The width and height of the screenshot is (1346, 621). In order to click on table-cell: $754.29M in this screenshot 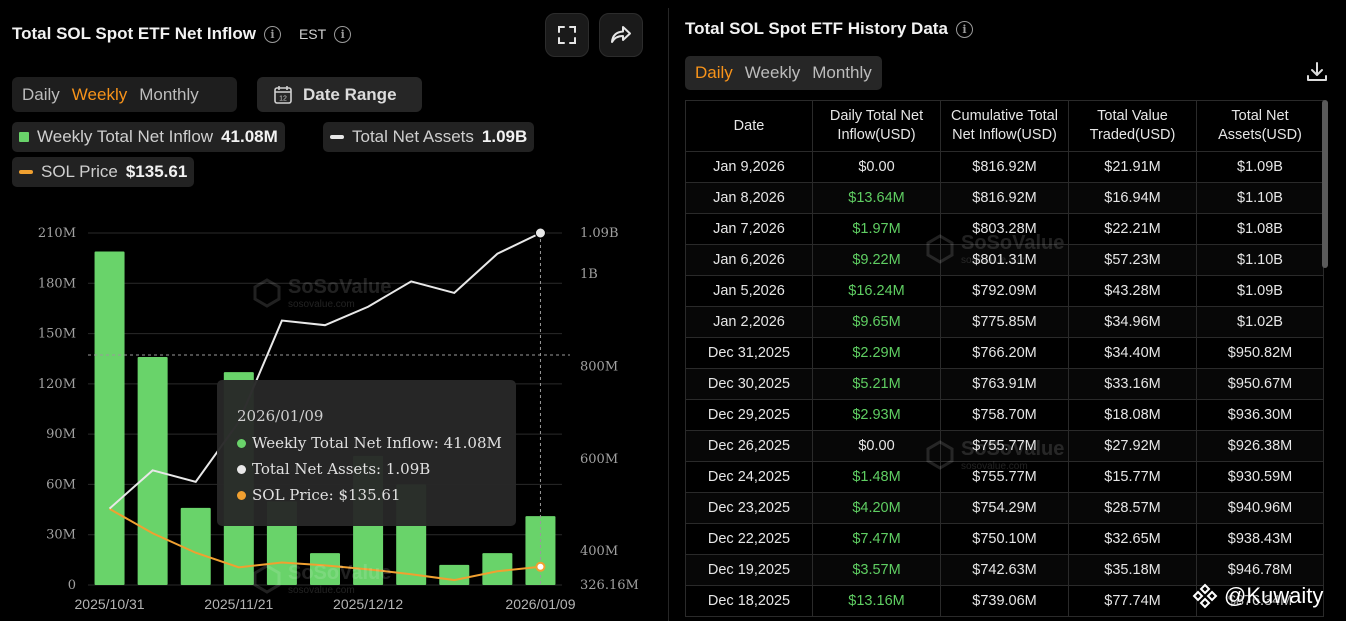, I will do `click(1004, 508)`.